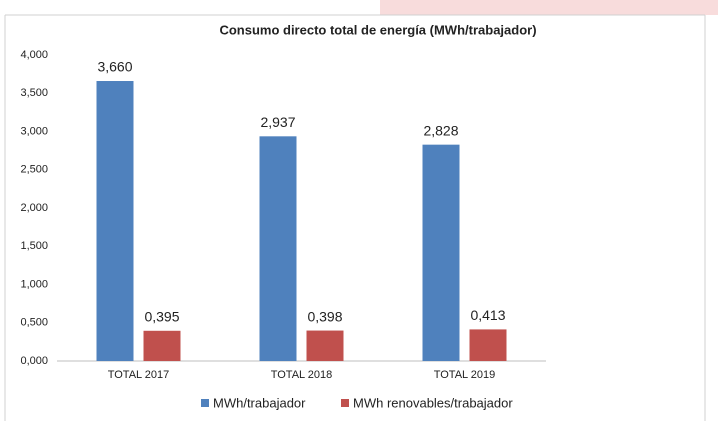 Image resolution: width=718 pixels, height=421 pixels. What do you see at coordinates (34, 208) in the screenshot?
I see `y-tick-label: 2,000` at bounding box center [34, 208].